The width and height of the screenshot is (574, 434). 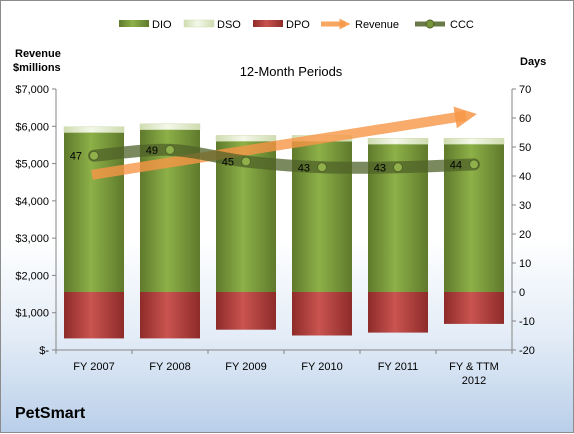 I want to click on legend-label-dio: DIO, so click(x=162, y=25).